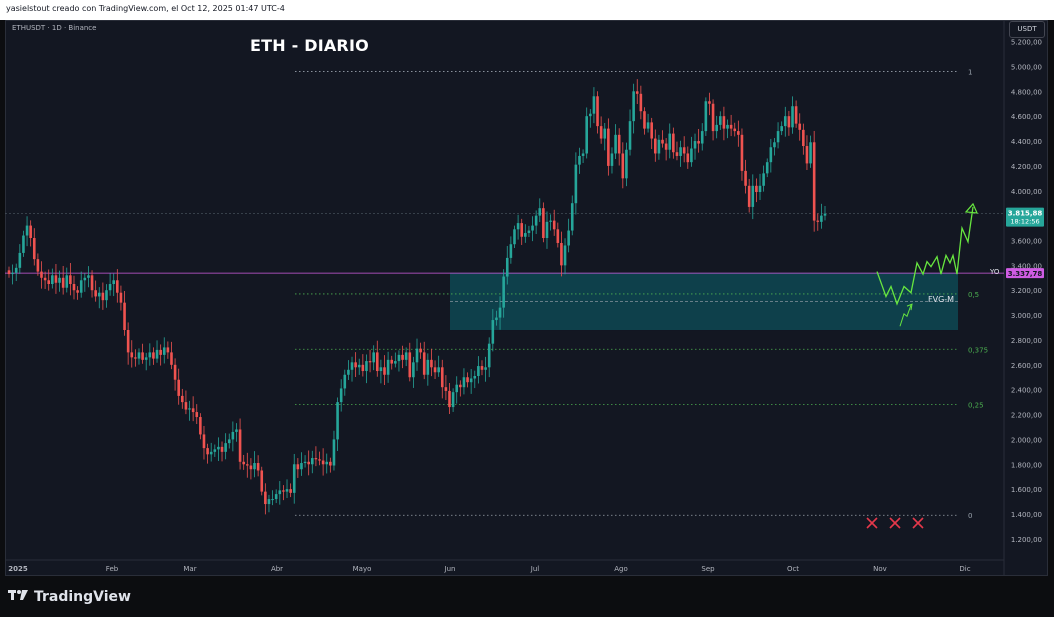  What do you see at coordinates (1026, 291) in the screenshot?
I see `y-tick-label: 3.200,00` at bounding box center [1026, 291].